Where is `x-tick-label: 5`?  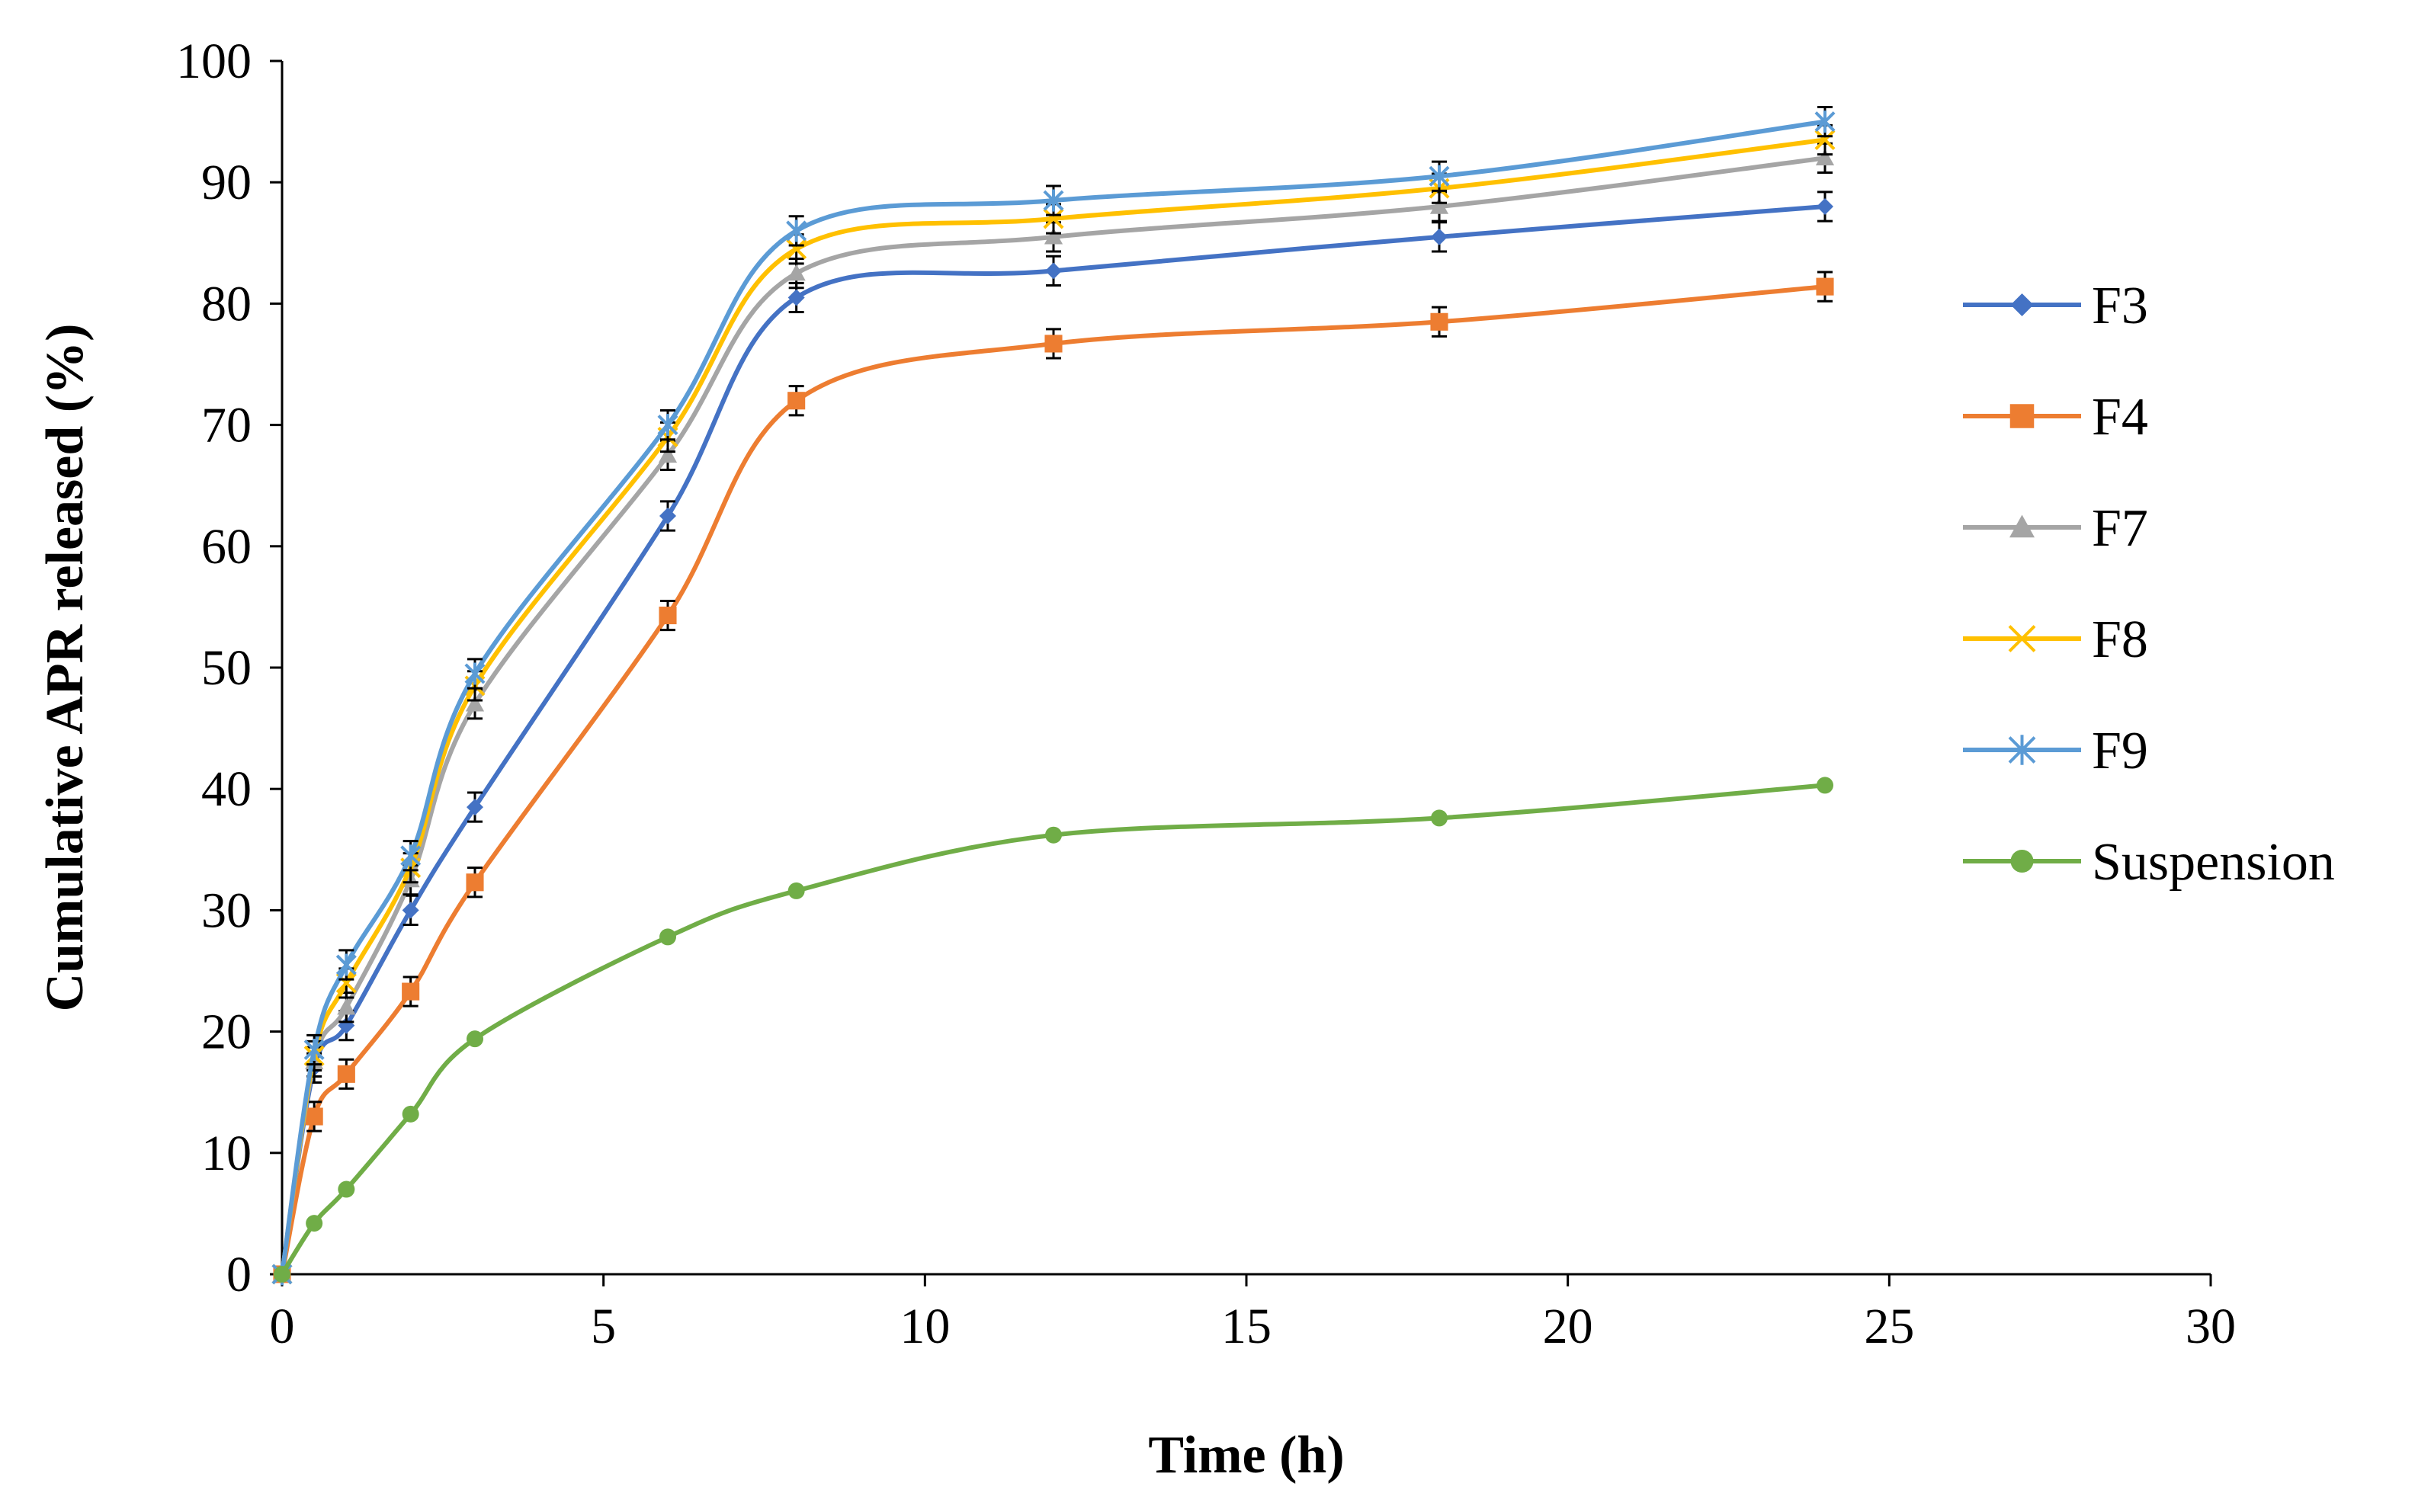 x-tick-label: 5 is located at coordinates (603, 1326).